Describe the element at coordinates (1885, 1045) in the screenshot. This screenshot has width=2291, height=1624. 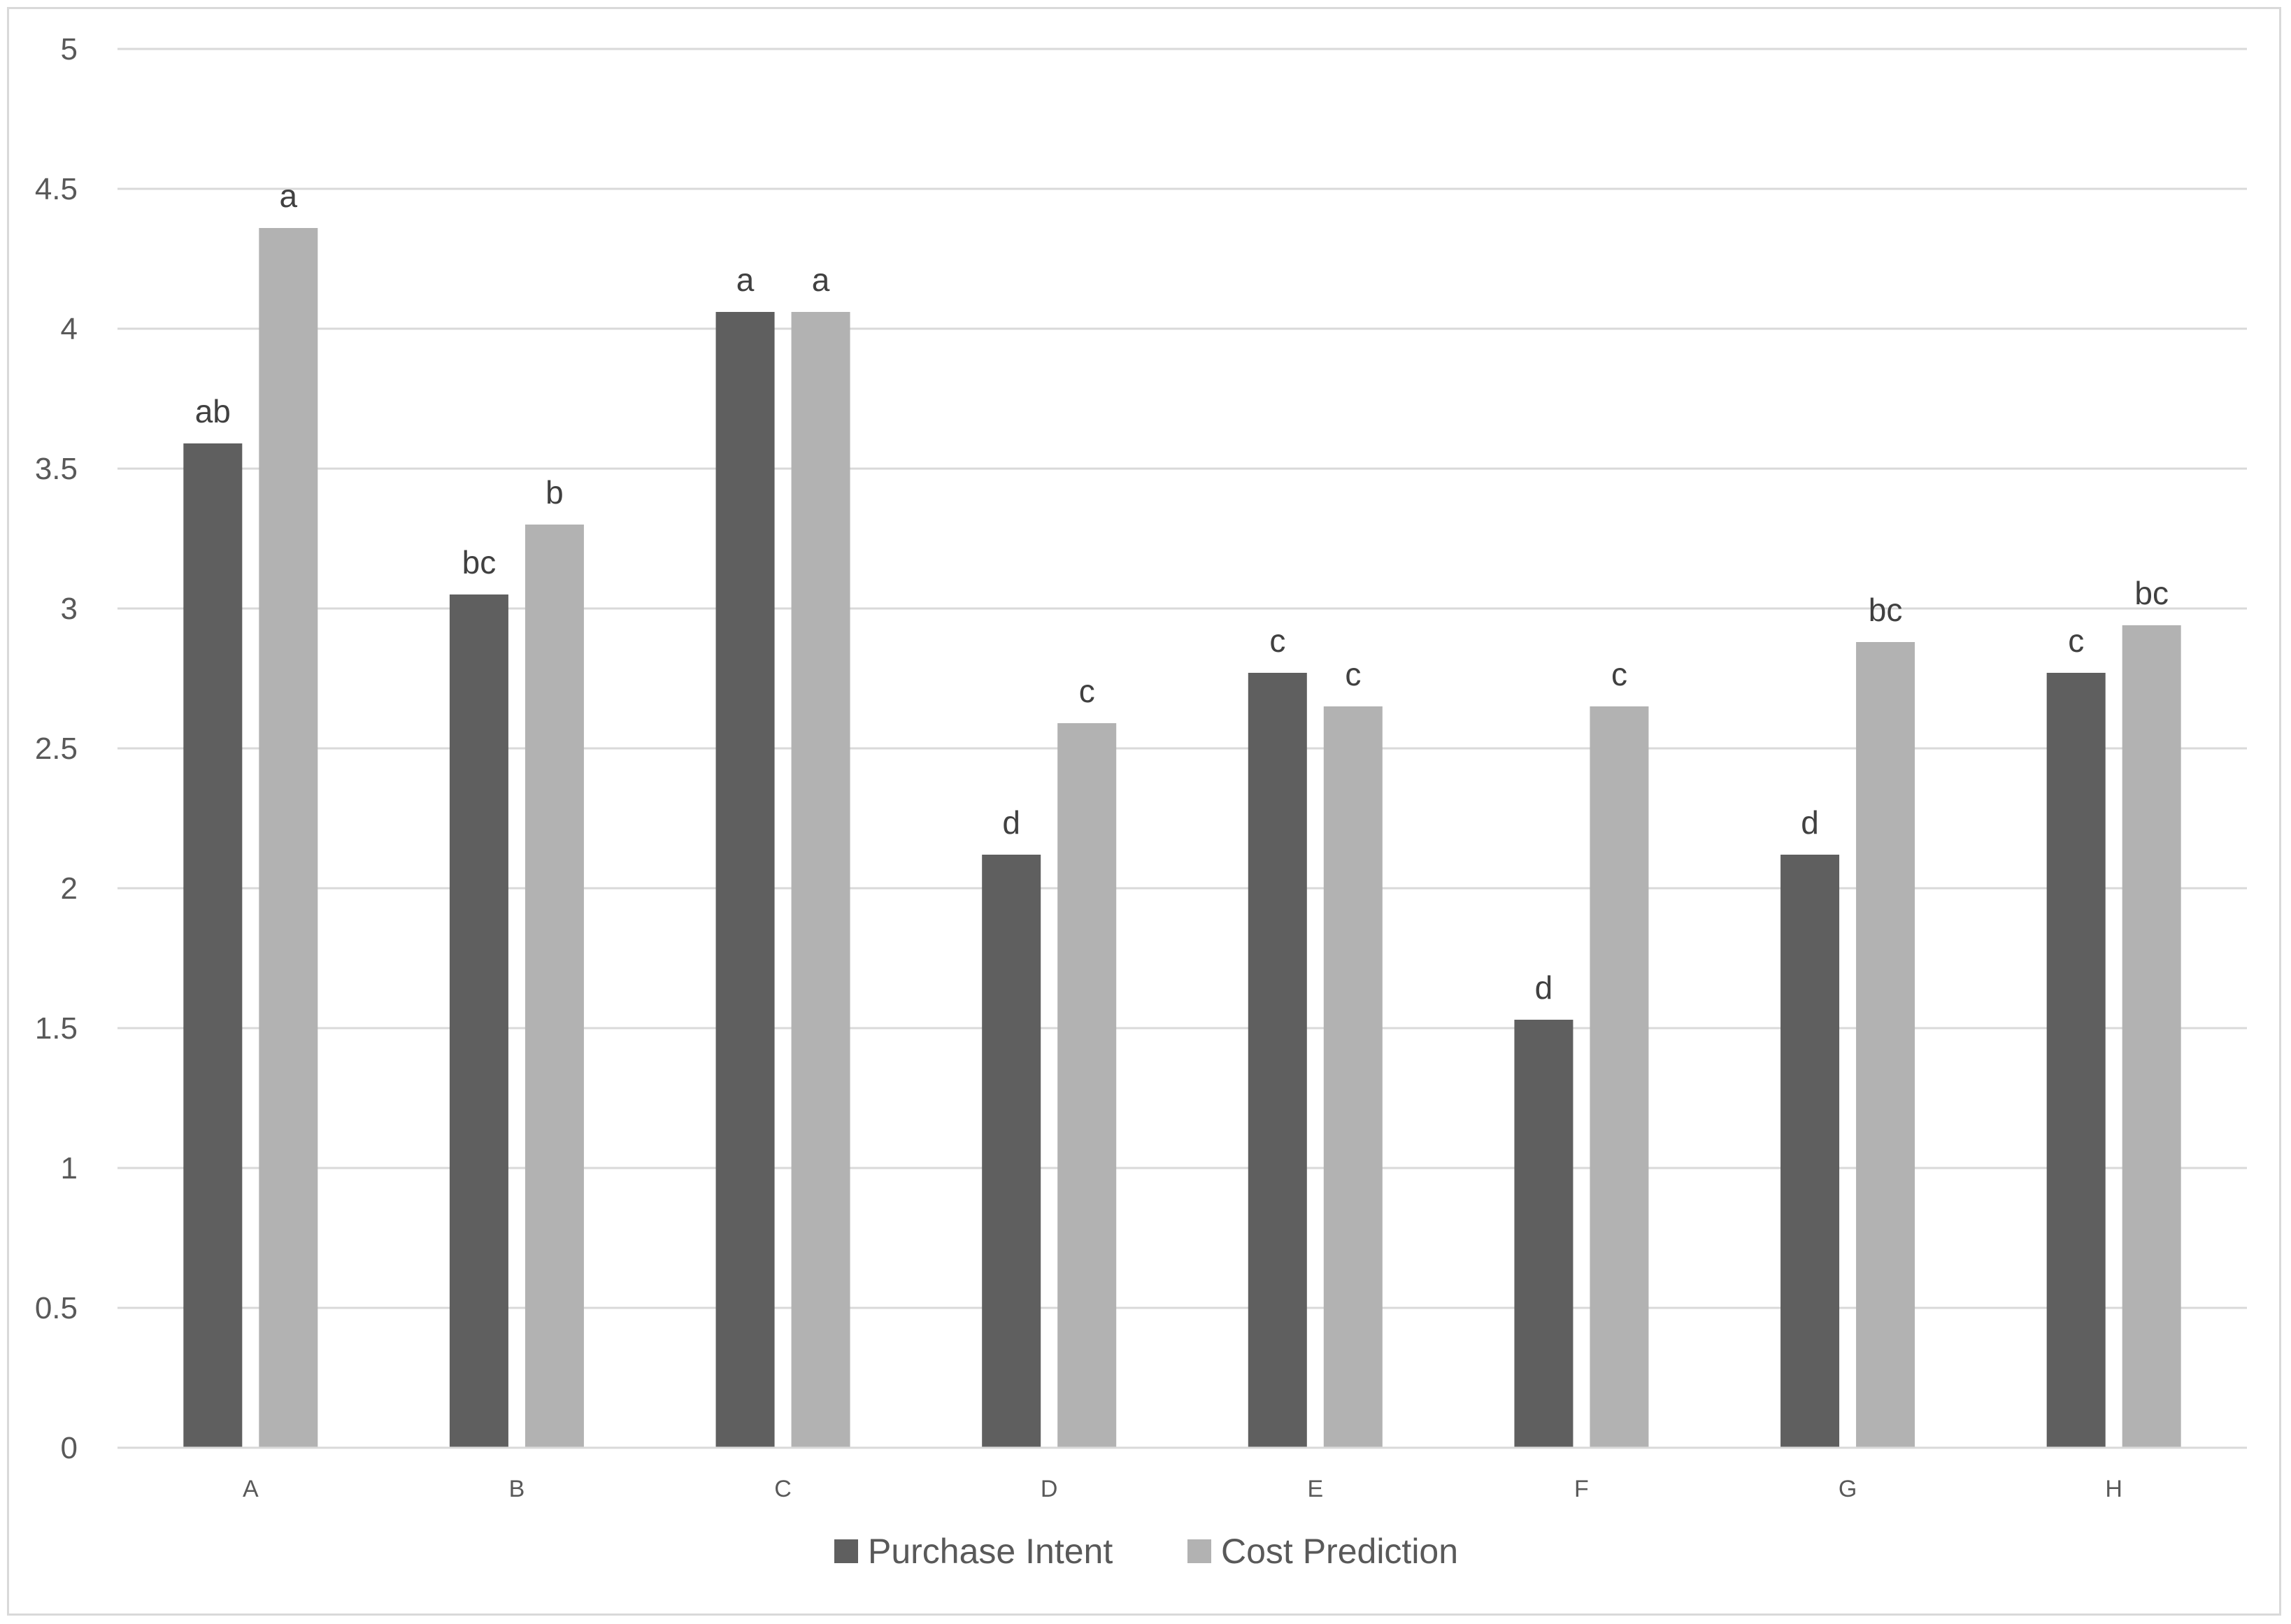
I see `bar-cost-prediction-g` at that location.